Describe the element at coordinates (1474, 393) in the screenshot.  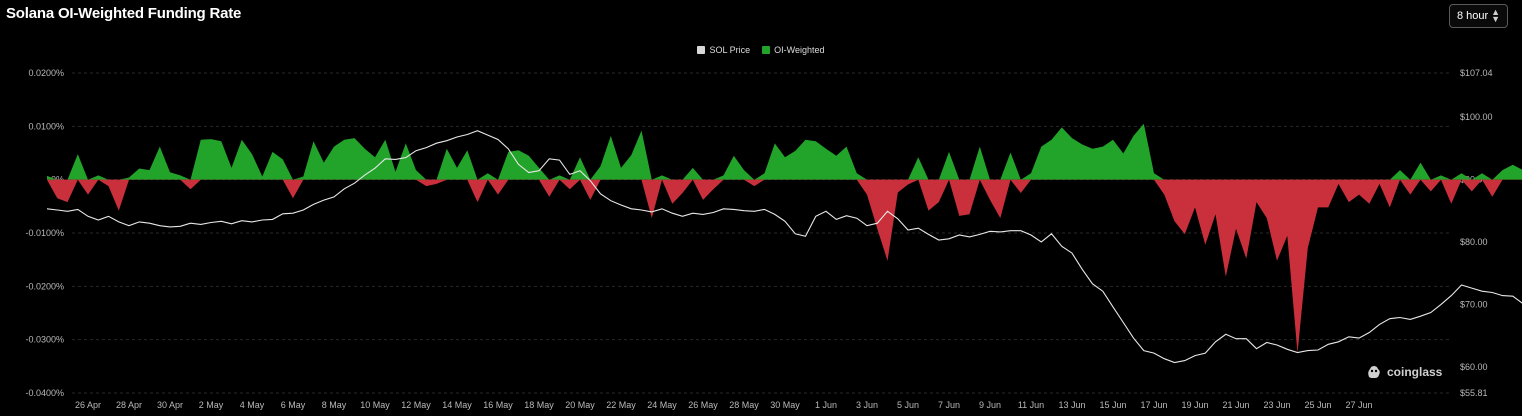
I see `y-right-tick-label: $55.81` at that location.